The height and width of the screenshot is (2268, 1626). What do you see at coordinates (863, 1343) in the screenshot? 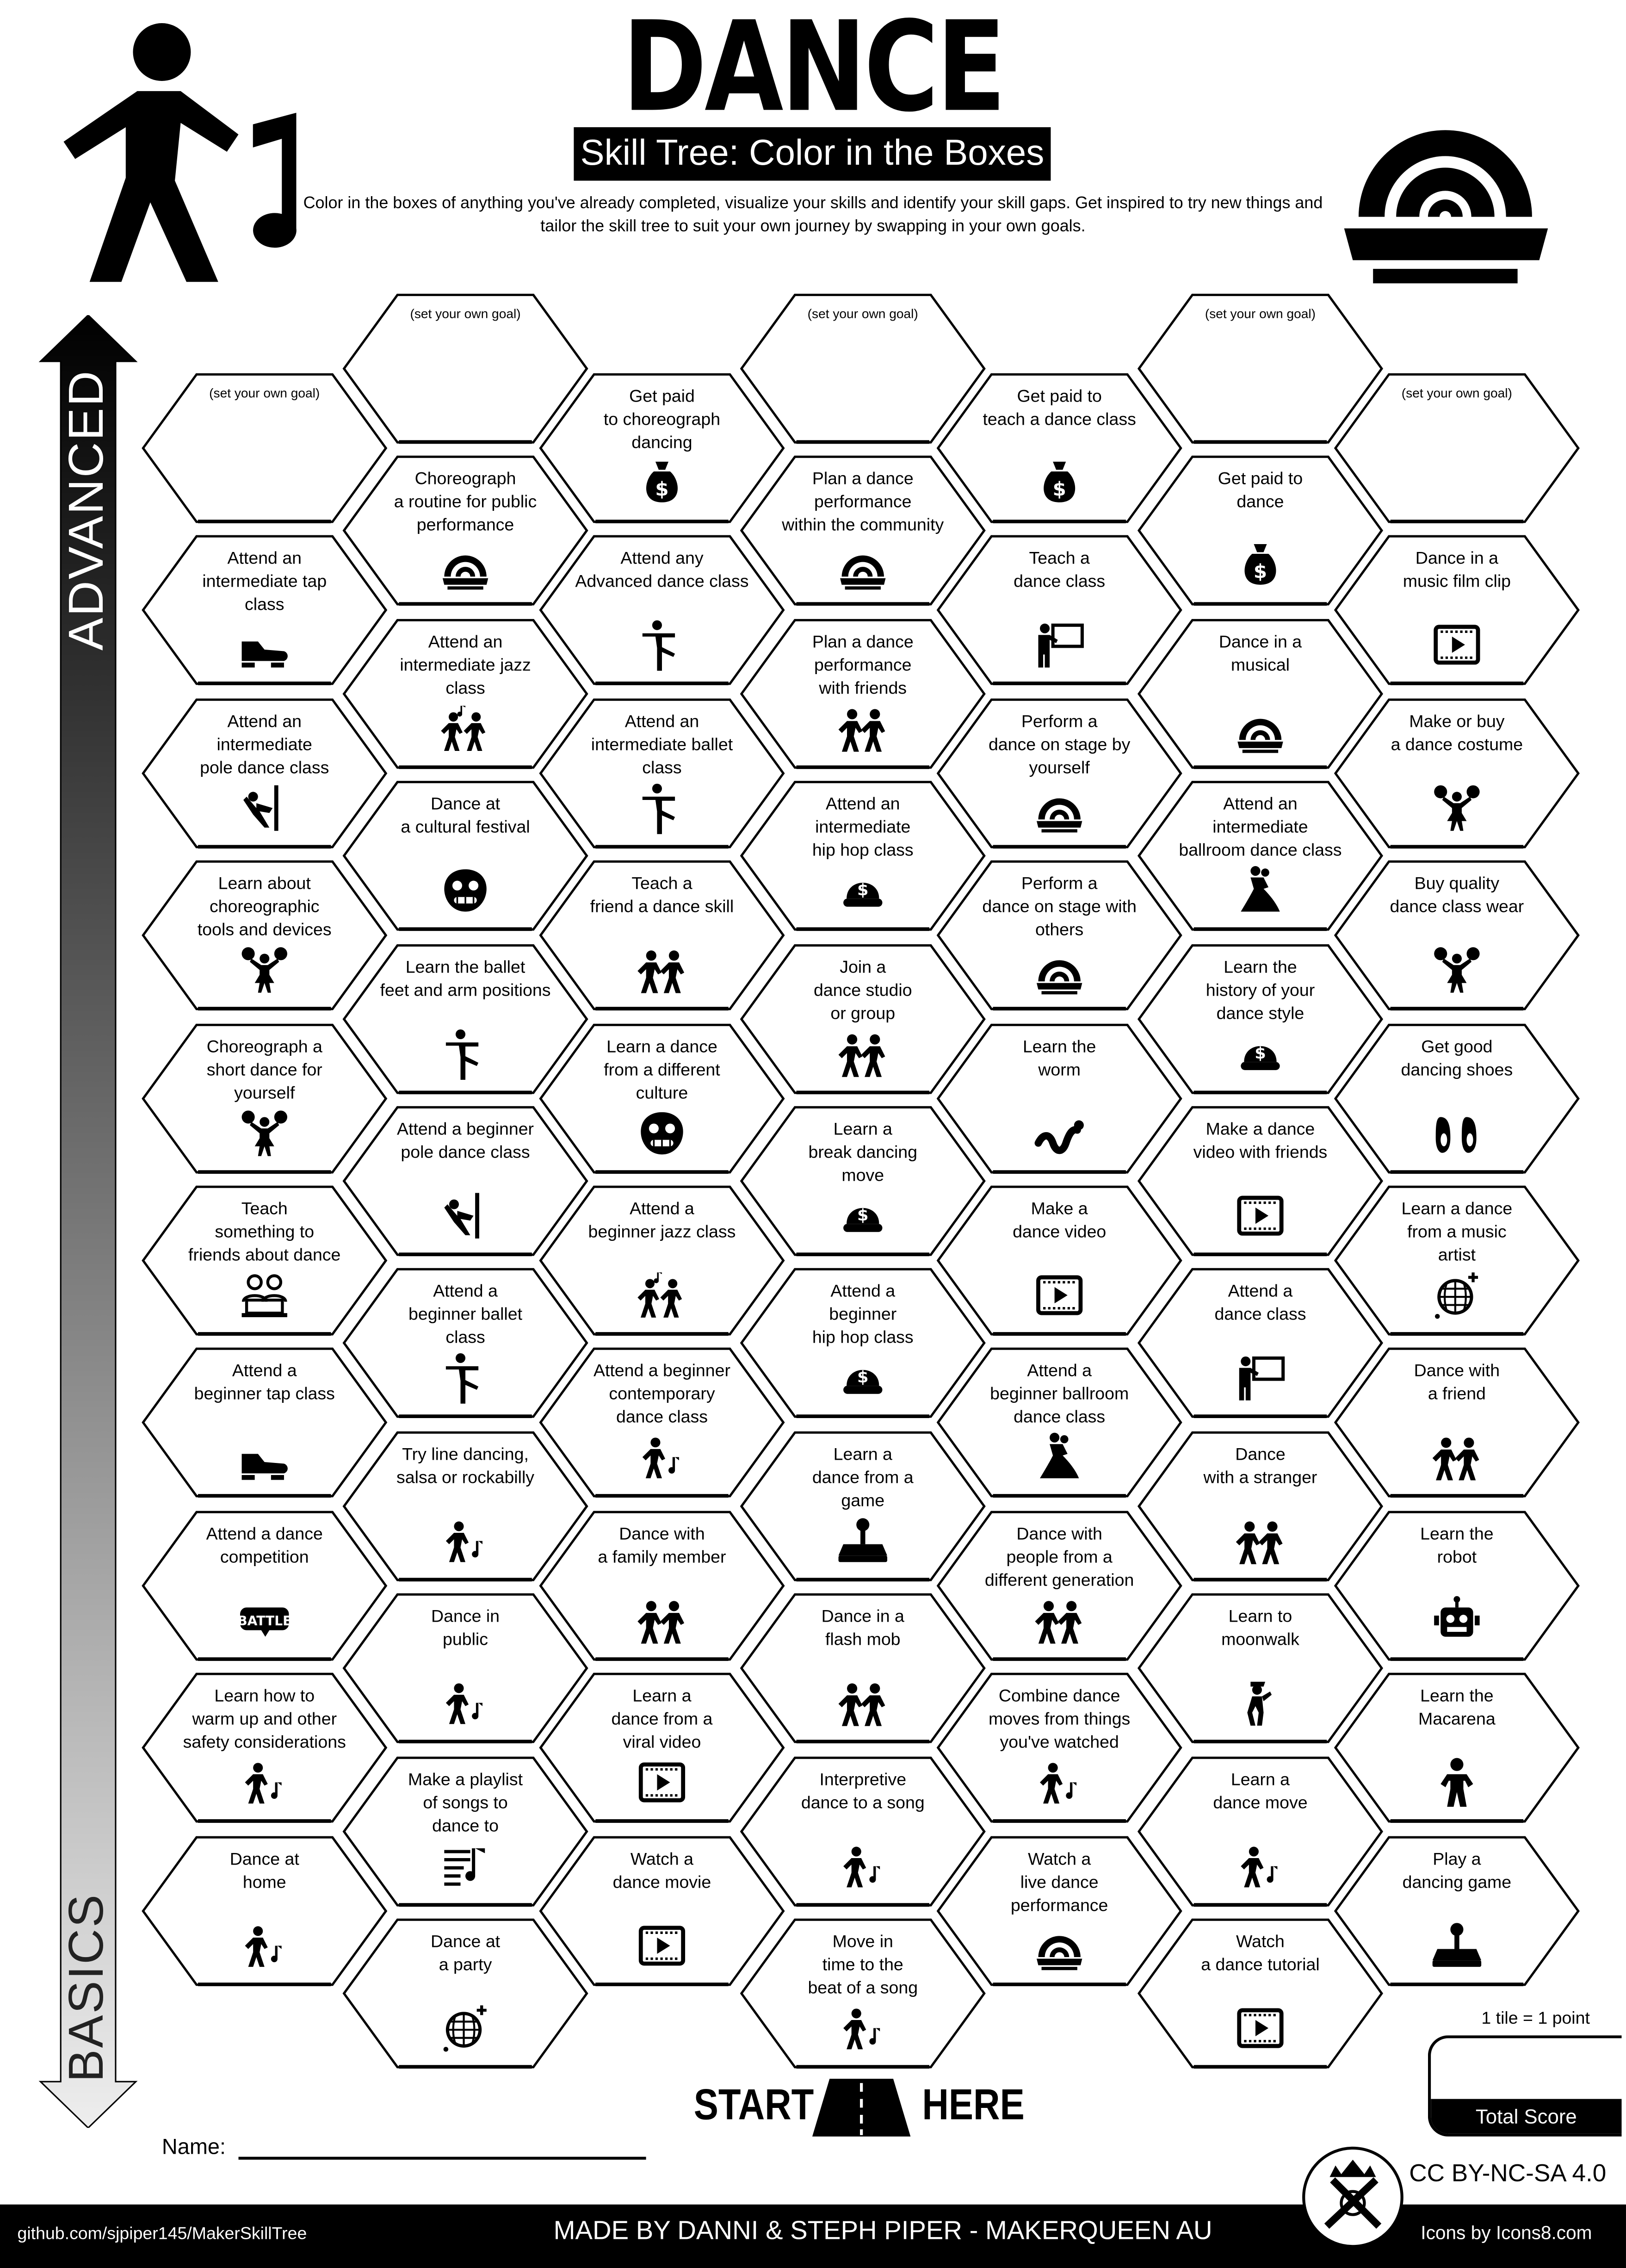
I see `skill-tile: Attend a beginner hip hop class $` at bounding box center [863, 1343].